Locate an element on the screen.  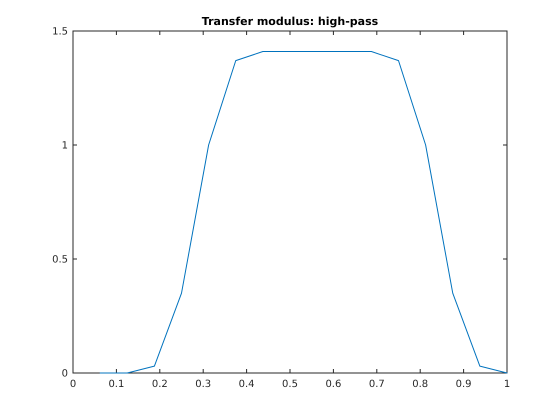
x-tick-label: 0.3 is located at coordinates (203, 384).